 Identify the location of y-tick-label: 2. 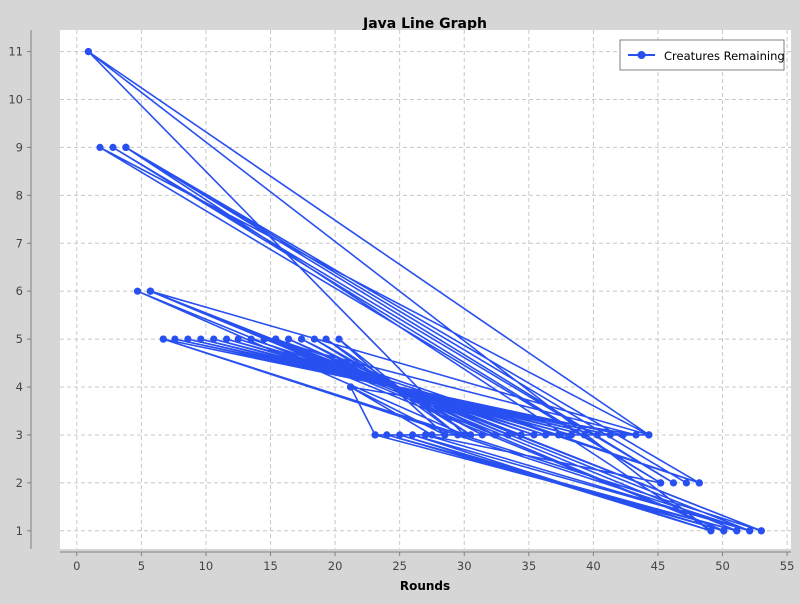
(19, 483).